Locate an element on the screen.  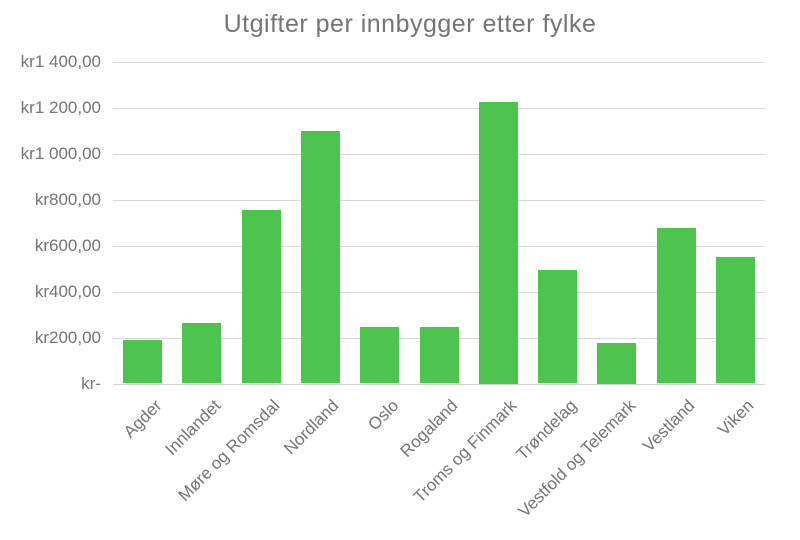
y-tick-label: kr600,00 is located at coordinates (67, 245).